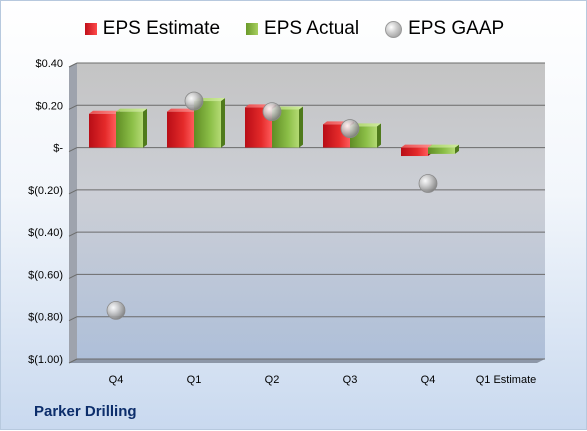 The width and height of the screenshot is (587, 431). I want to click on legend-label-eps-gaap: EPS GAAP, so click(456, 28).